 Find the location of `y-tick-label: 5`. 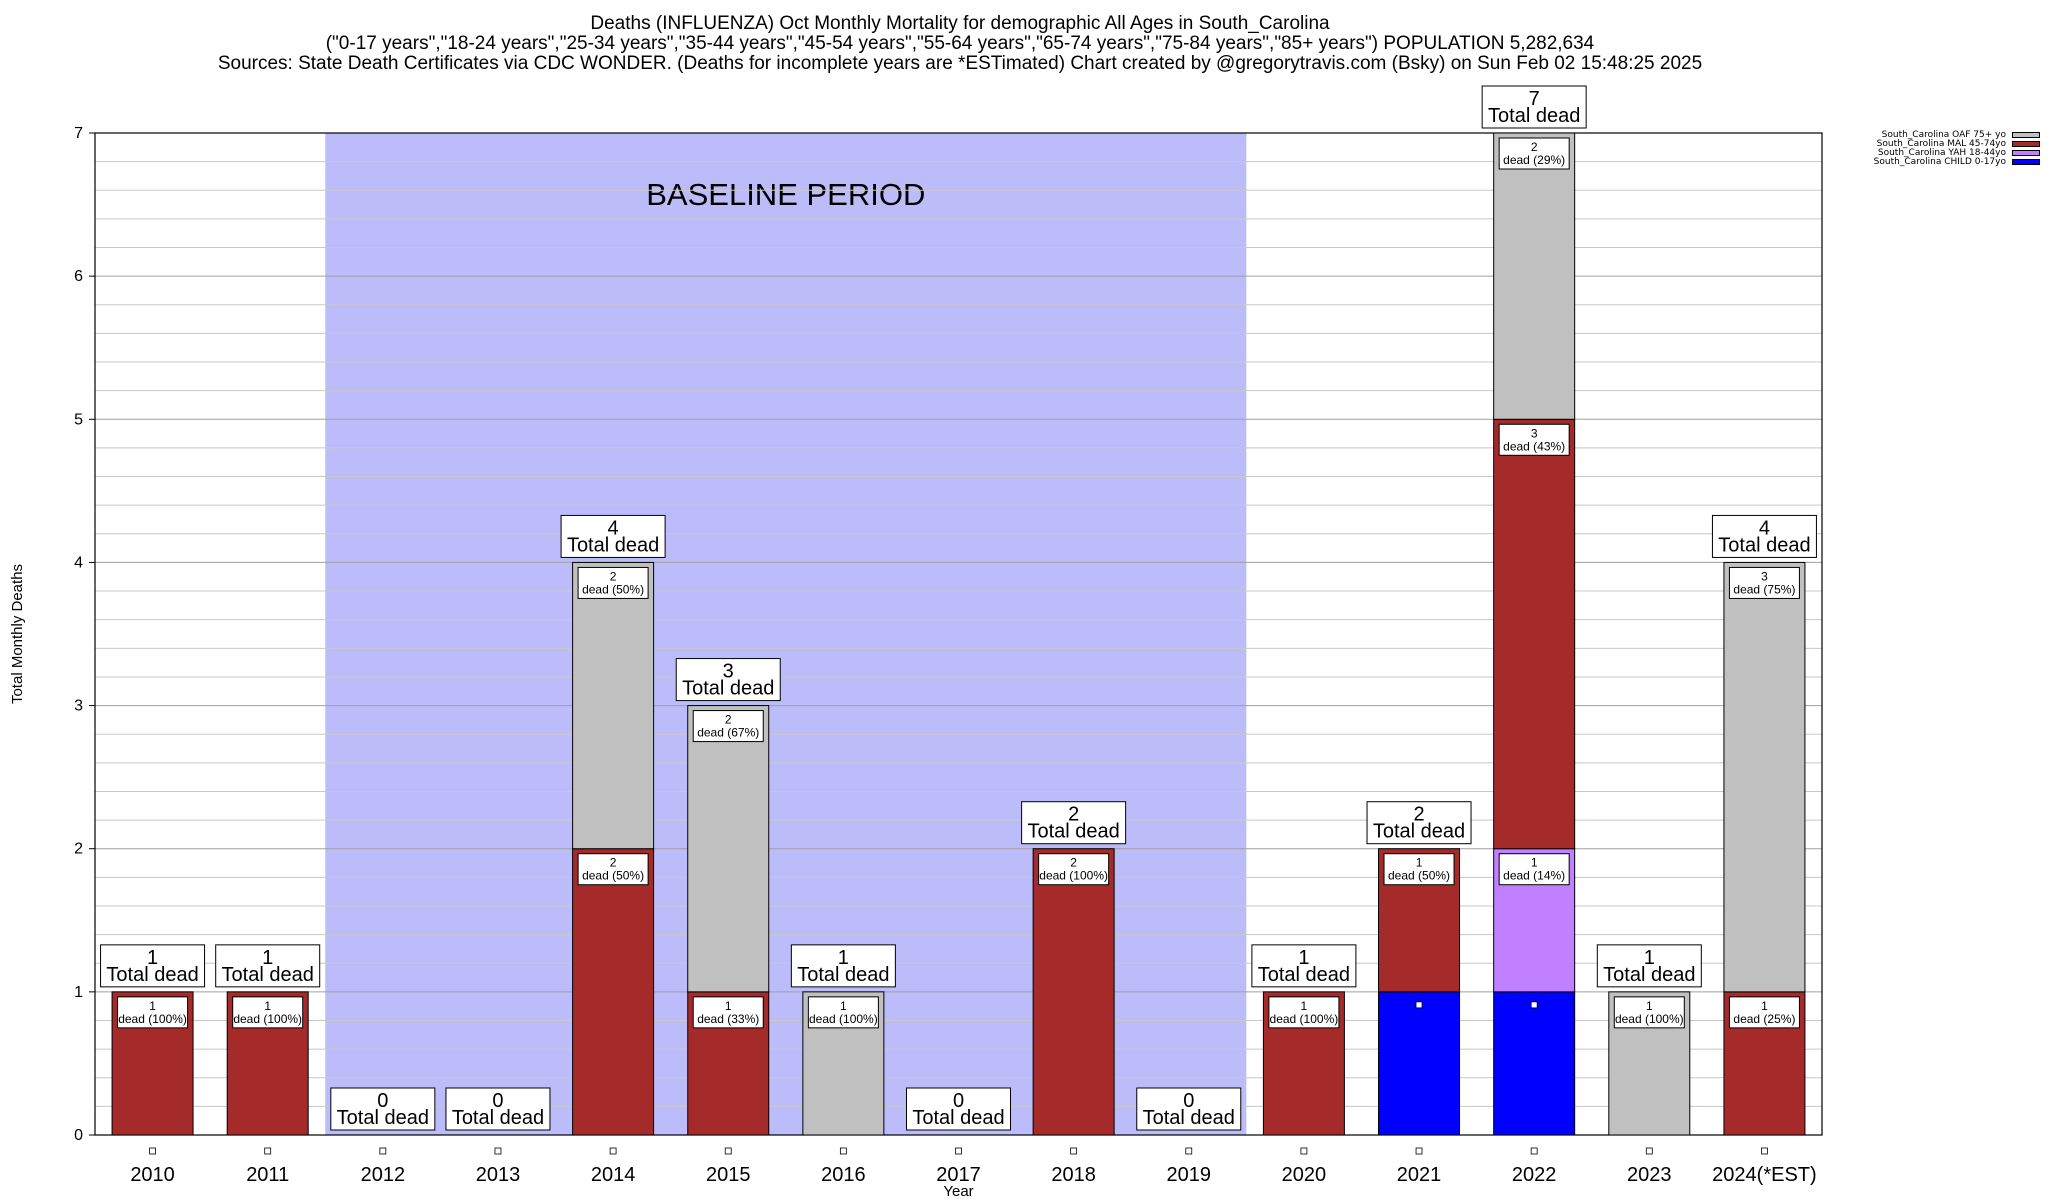

y-tick-label: 5 is located at coordinates (78, 419).